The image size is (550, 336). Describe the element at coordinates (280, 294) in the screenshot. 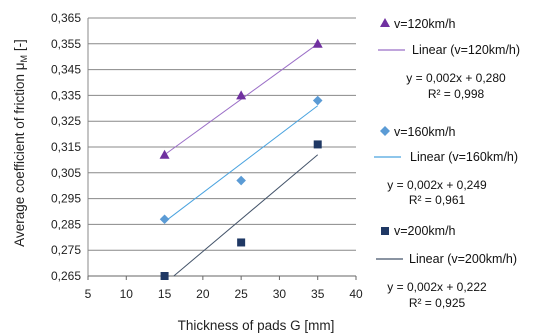

I see `x-tick-label: 30` at that location.